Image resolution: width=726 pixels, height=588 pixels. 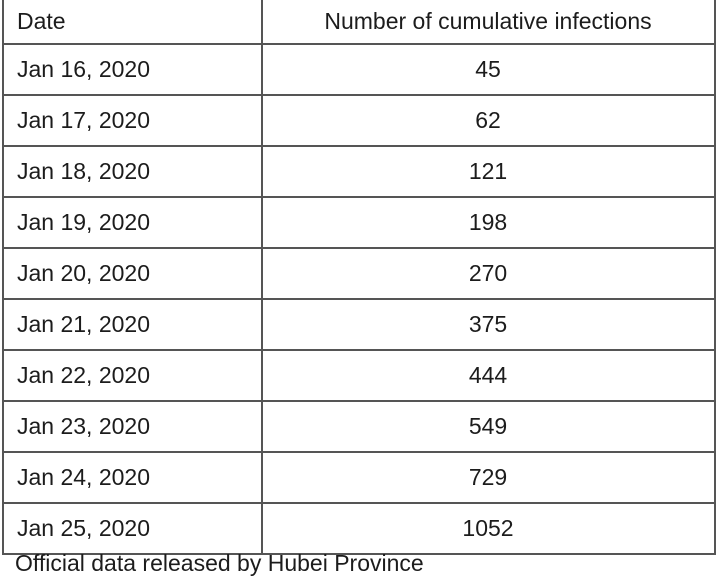 I want to click on table-header-row: Date Number of cumulative infections, so click(x=359, y=22).